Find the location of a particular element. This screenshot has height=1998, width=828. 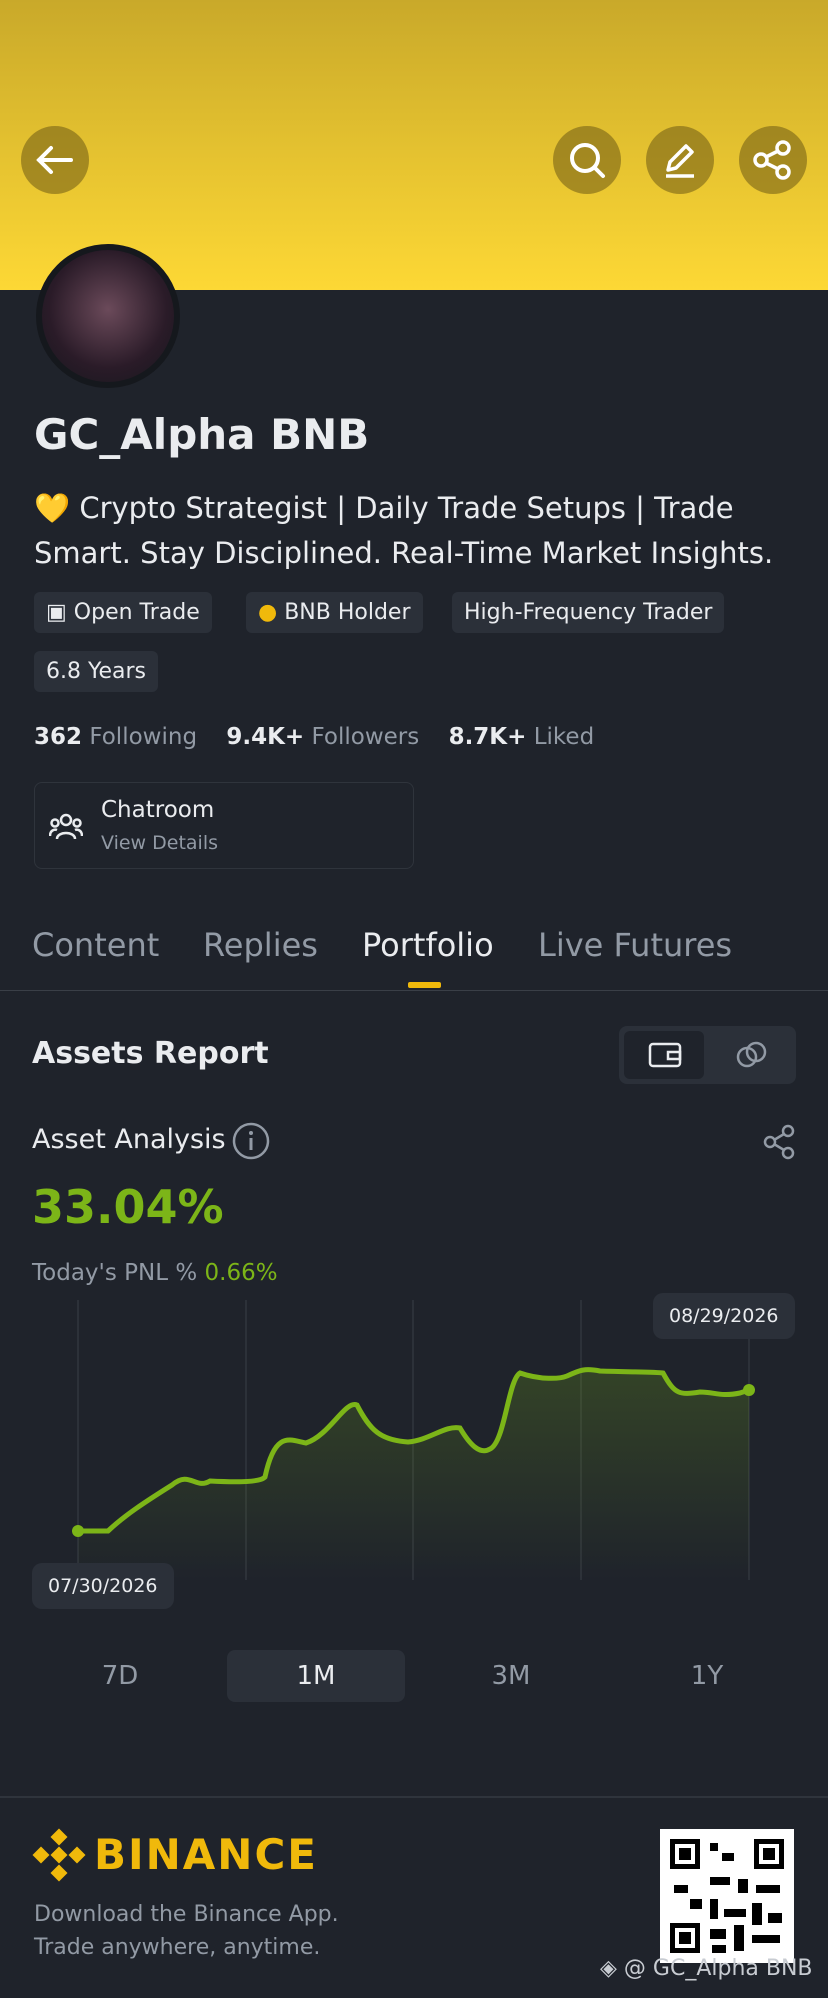

asset-chart is located at coordinates (413, 1440).